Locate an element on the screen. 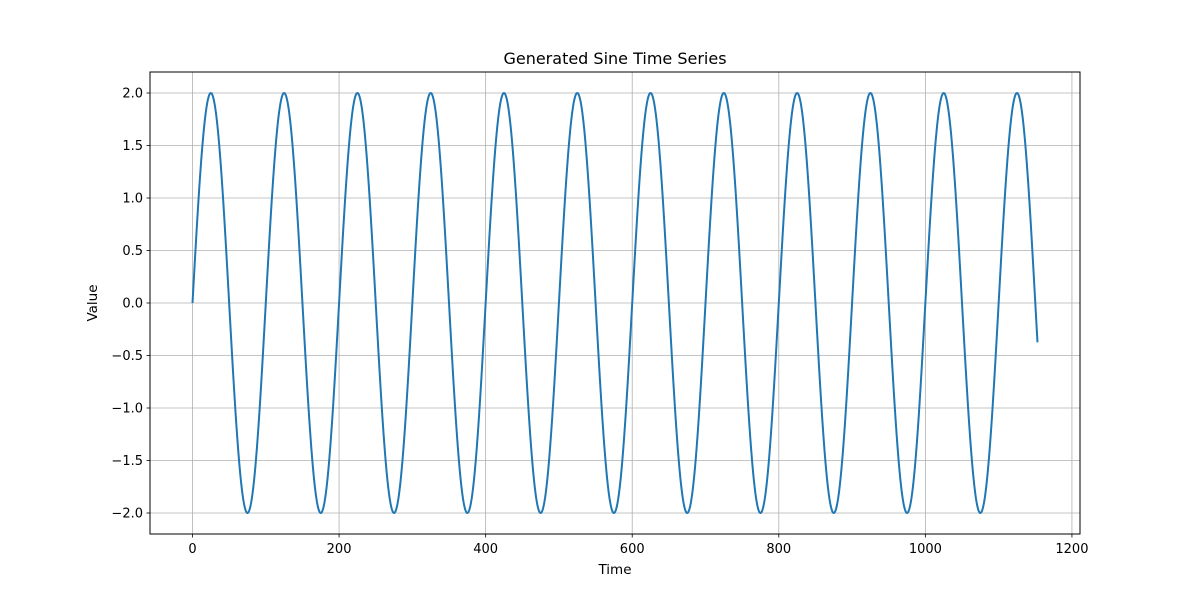  chart-title: Generated Sine Time Series is located at coordinates (614, 58).